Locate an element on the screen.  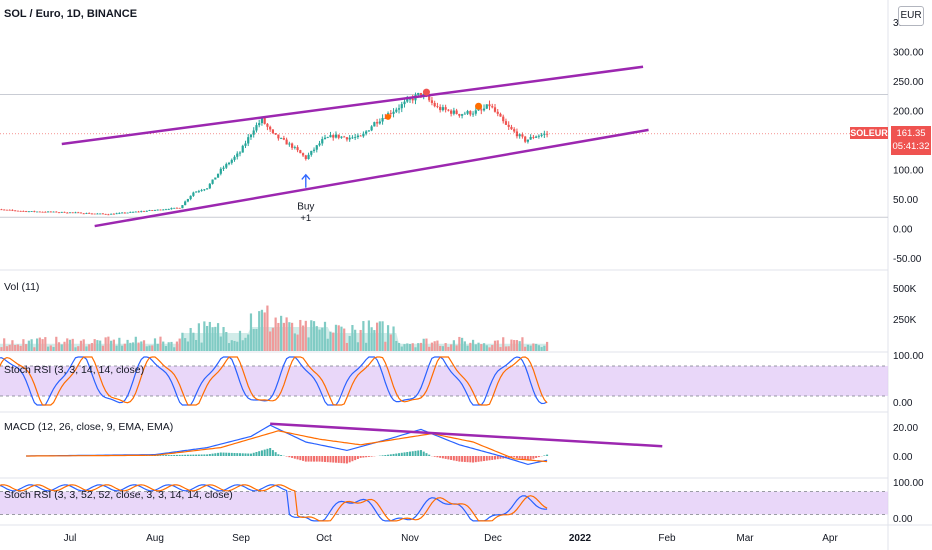
macd-pane is located at coordinates (344, 444).